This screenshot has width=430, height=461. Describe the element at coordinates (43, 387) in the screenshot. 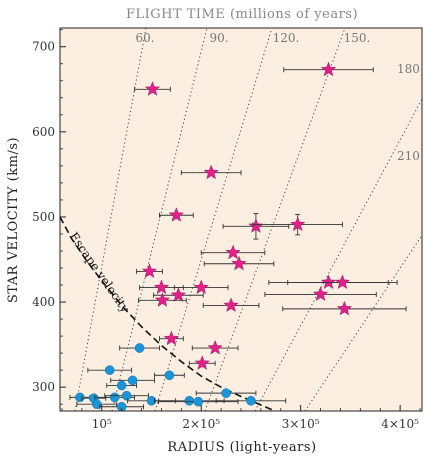

I see `y-tick-label: 300` at that location.